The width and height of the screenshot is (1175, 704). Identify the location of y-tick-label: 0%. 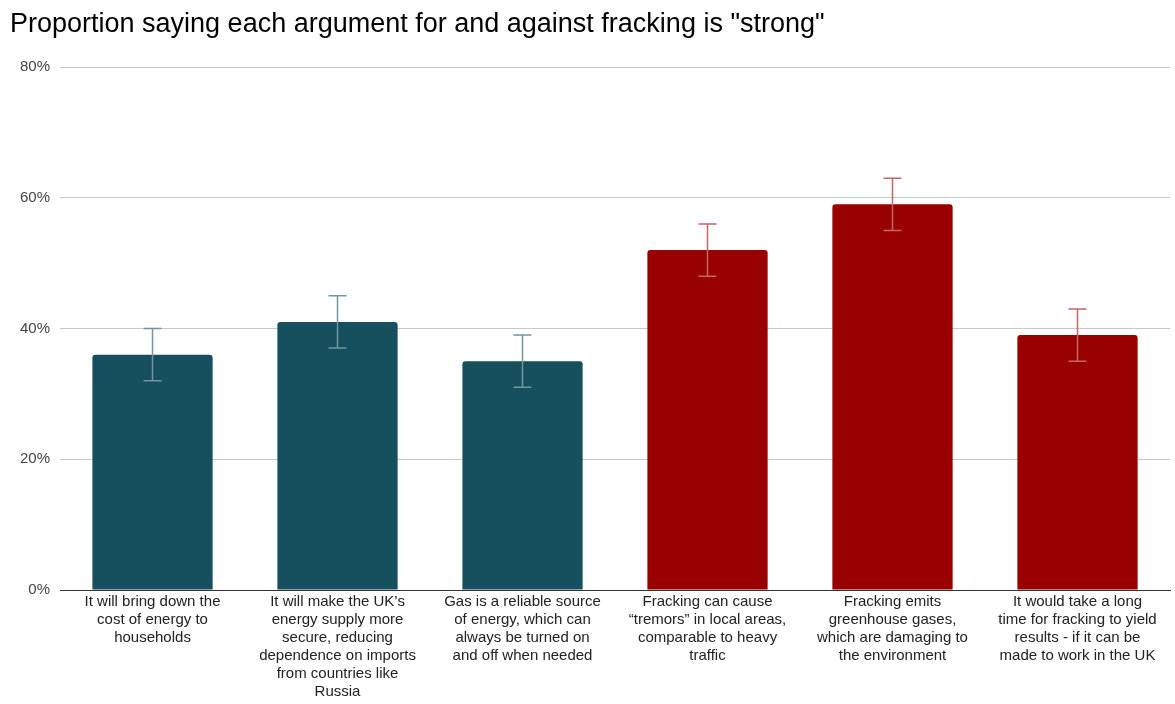
(39, 589).